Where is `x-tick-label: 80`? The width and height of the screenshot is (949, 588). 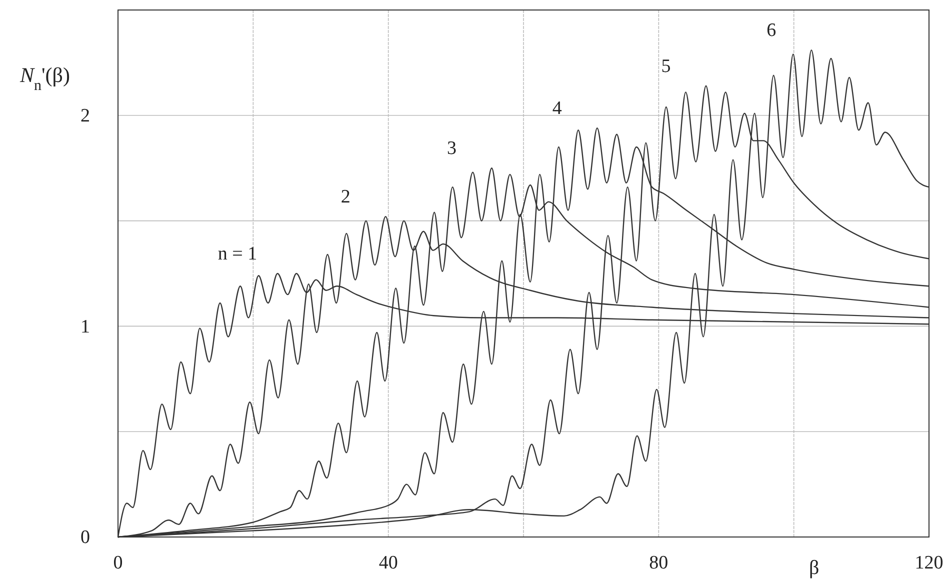 x-tick-label: 80 is located at coordinates (658, 563).